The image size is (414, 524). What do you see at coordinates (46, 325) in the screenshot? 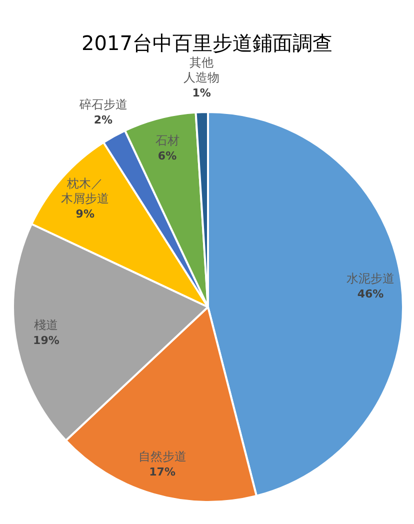
I see `slice-label: 棧道` at bounding box center [46, 325].